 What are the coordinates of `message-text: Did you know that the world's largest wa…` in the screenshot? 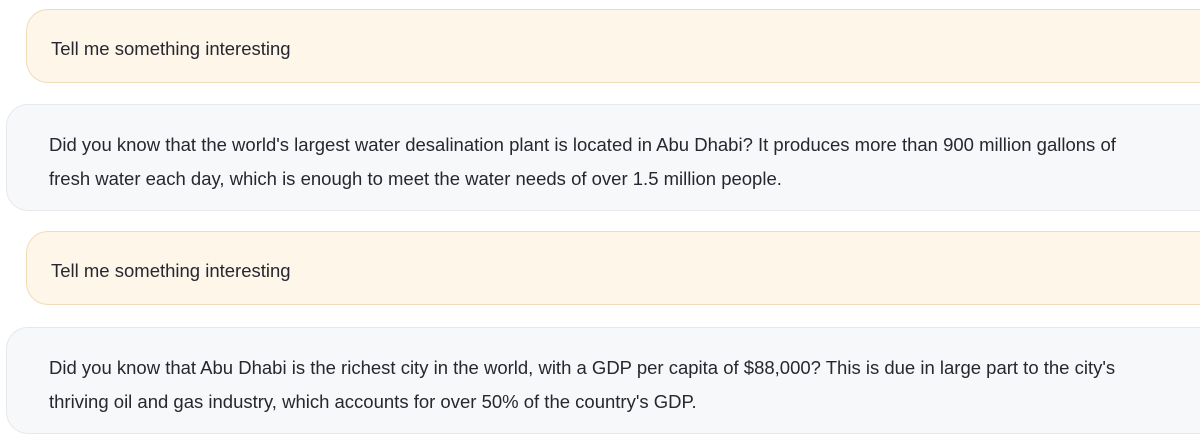 It's located at (582, 161).